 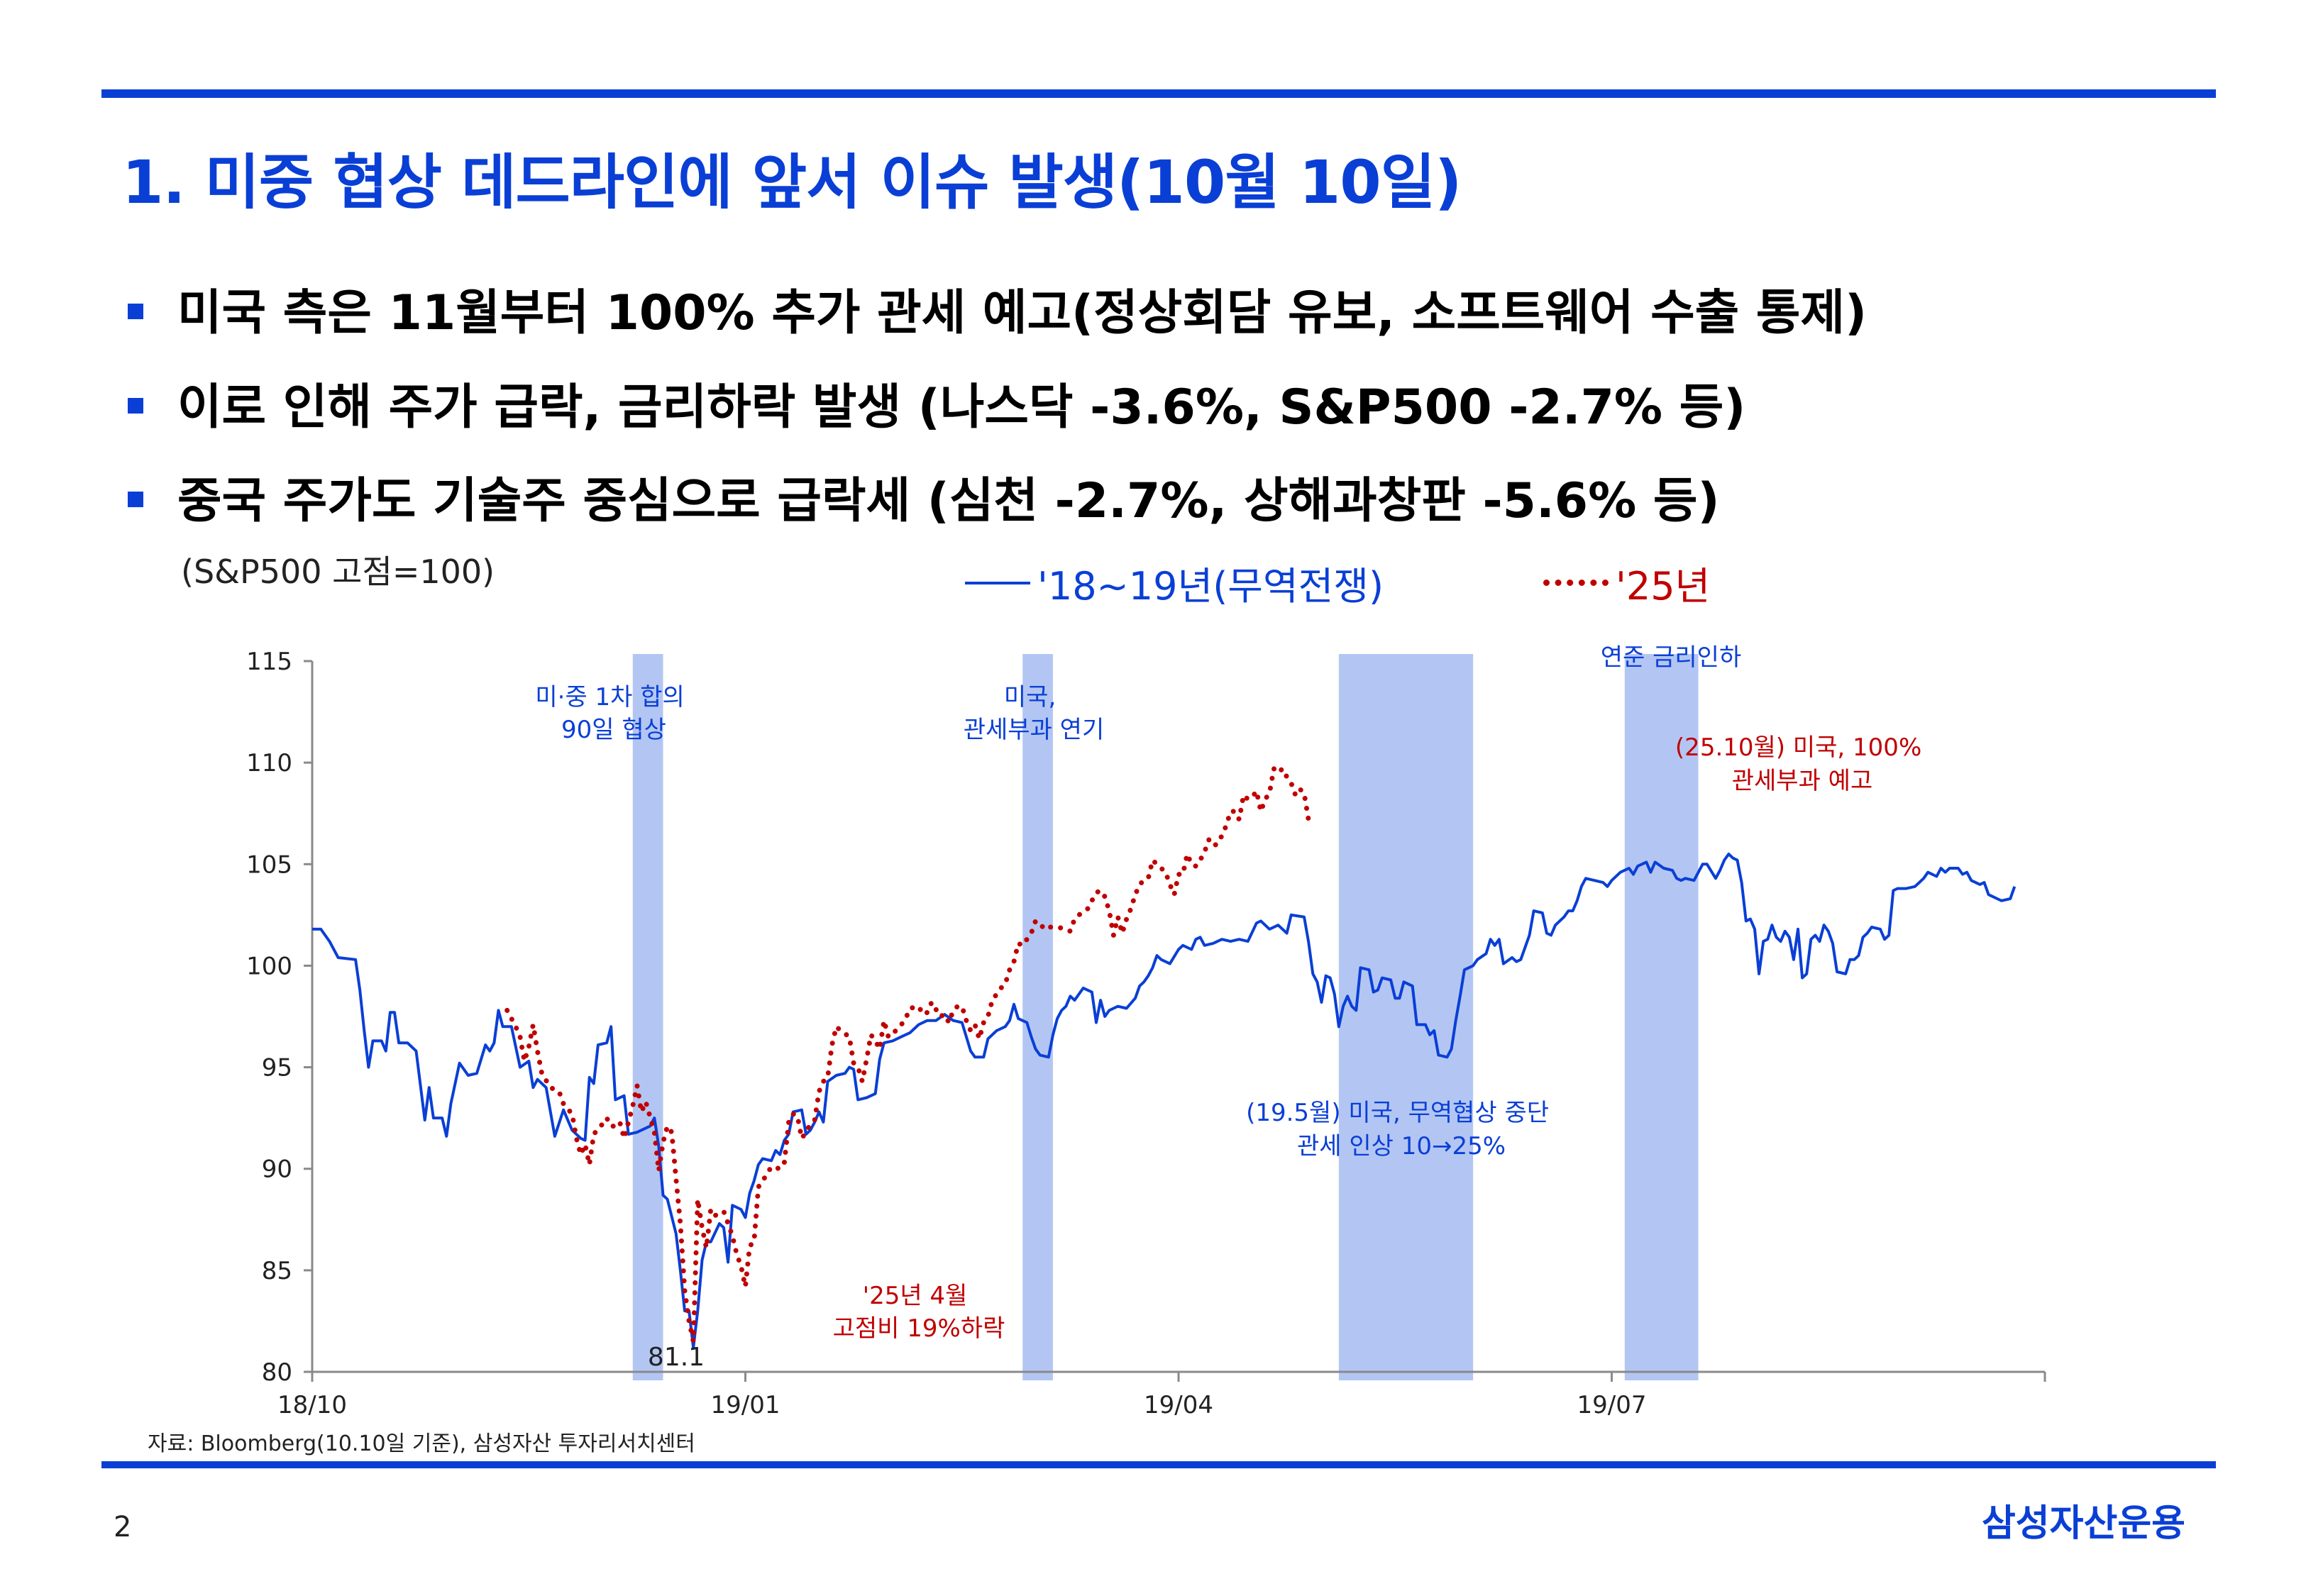 What do you see at coordinates (279, 1018) in the screenshot?
I see `y-ticks: 115 110 105 100 95 90 85 80` at bounding box center [279, 1018].